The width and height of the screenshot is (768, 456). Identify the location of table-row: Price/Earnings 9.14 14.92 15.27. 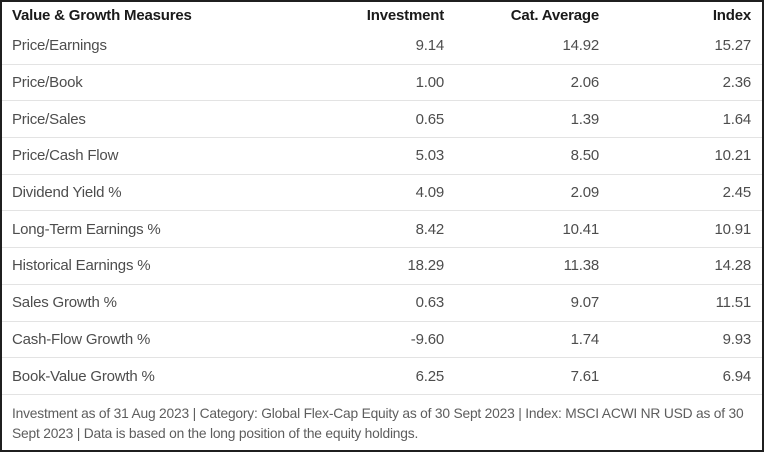
(382, 46).